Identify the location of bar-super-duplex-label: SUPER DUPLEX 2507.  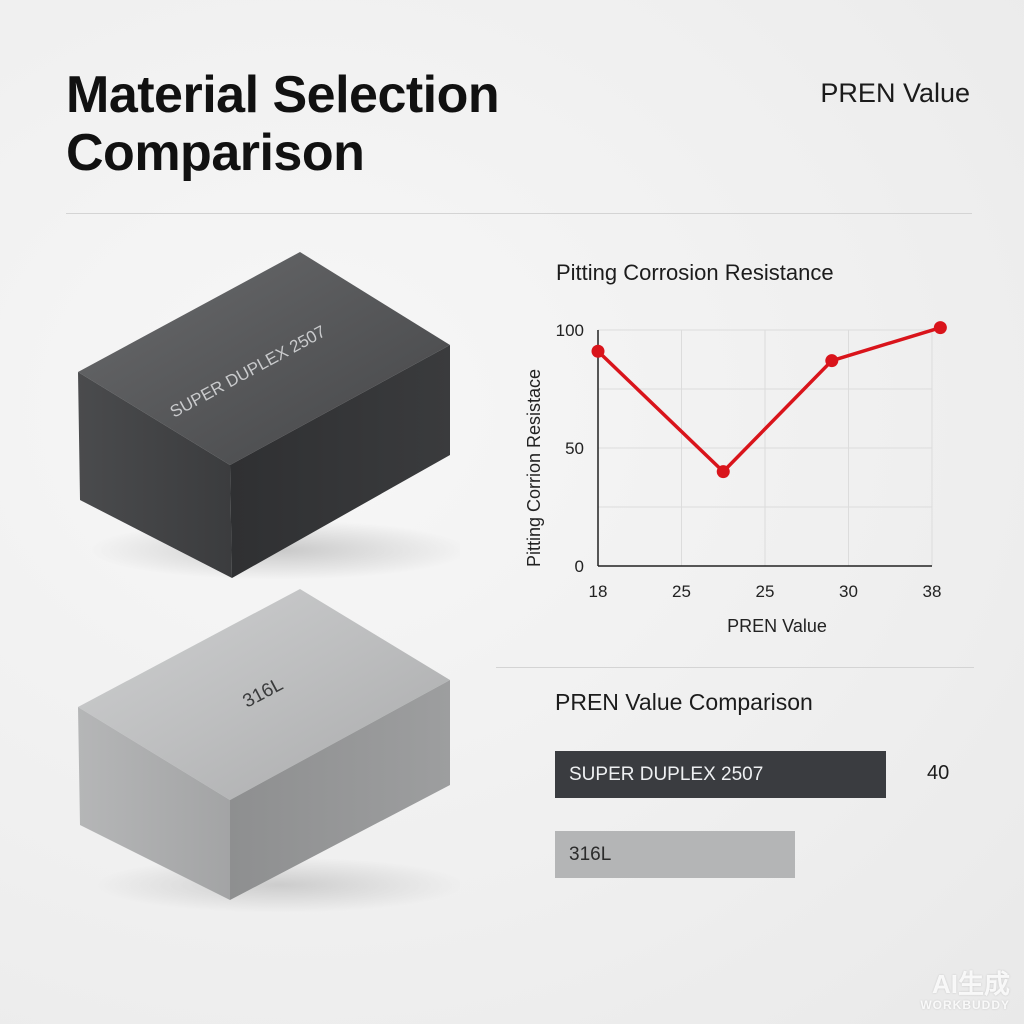
(666, 774).